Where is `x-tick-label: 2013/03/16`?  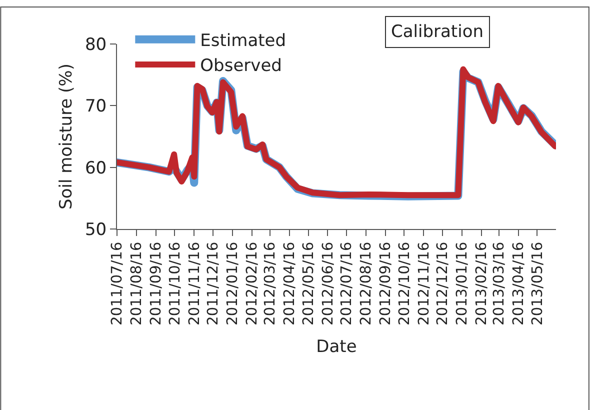 x-tick-label: 2013/03/16 is located at coordinates (500, 284).